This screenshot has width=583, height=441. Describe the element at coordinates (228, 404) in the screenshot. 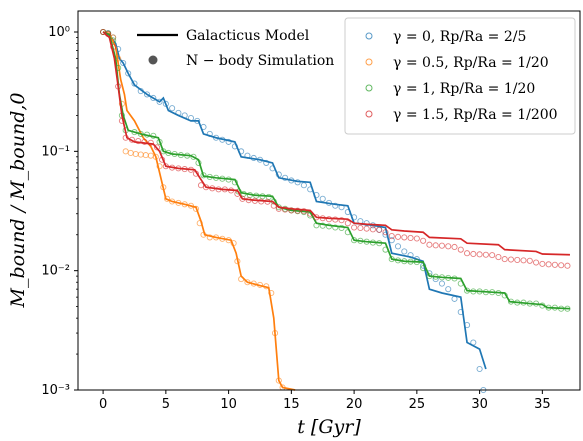

I see `x-tick-label-2: 10` at that location.